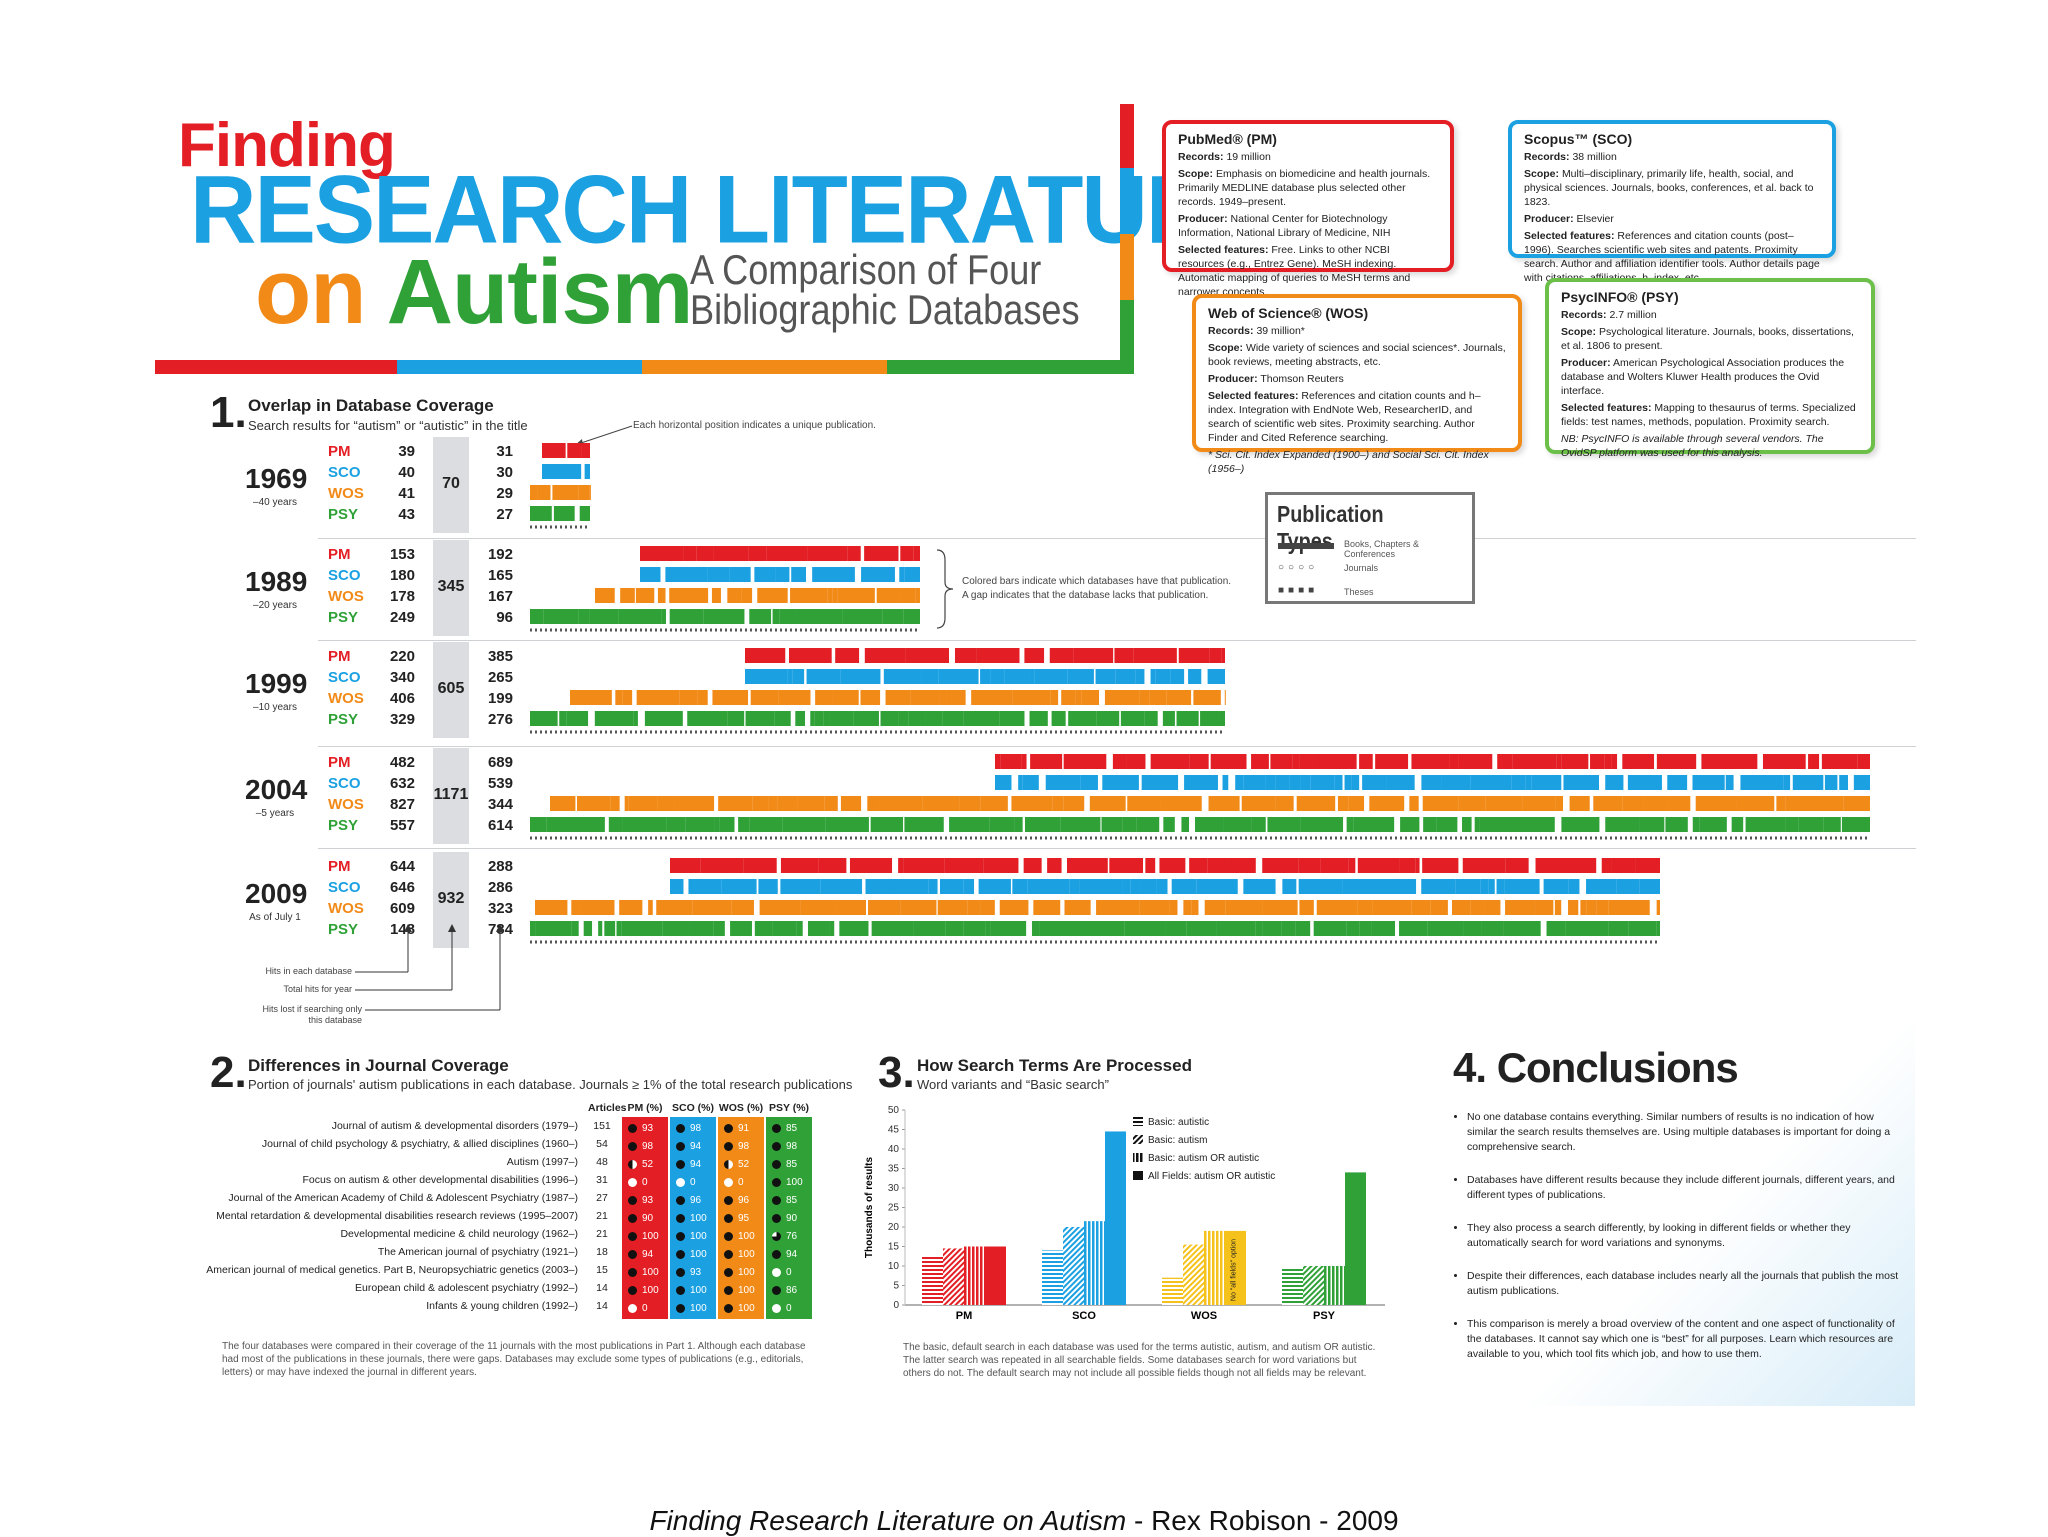 This screenshot has width=2048, height=1537. What do you see at coordinates (792, 1218) in the screenshot?
I see `coverage-value: 90` at bounding box center [792, 1218].